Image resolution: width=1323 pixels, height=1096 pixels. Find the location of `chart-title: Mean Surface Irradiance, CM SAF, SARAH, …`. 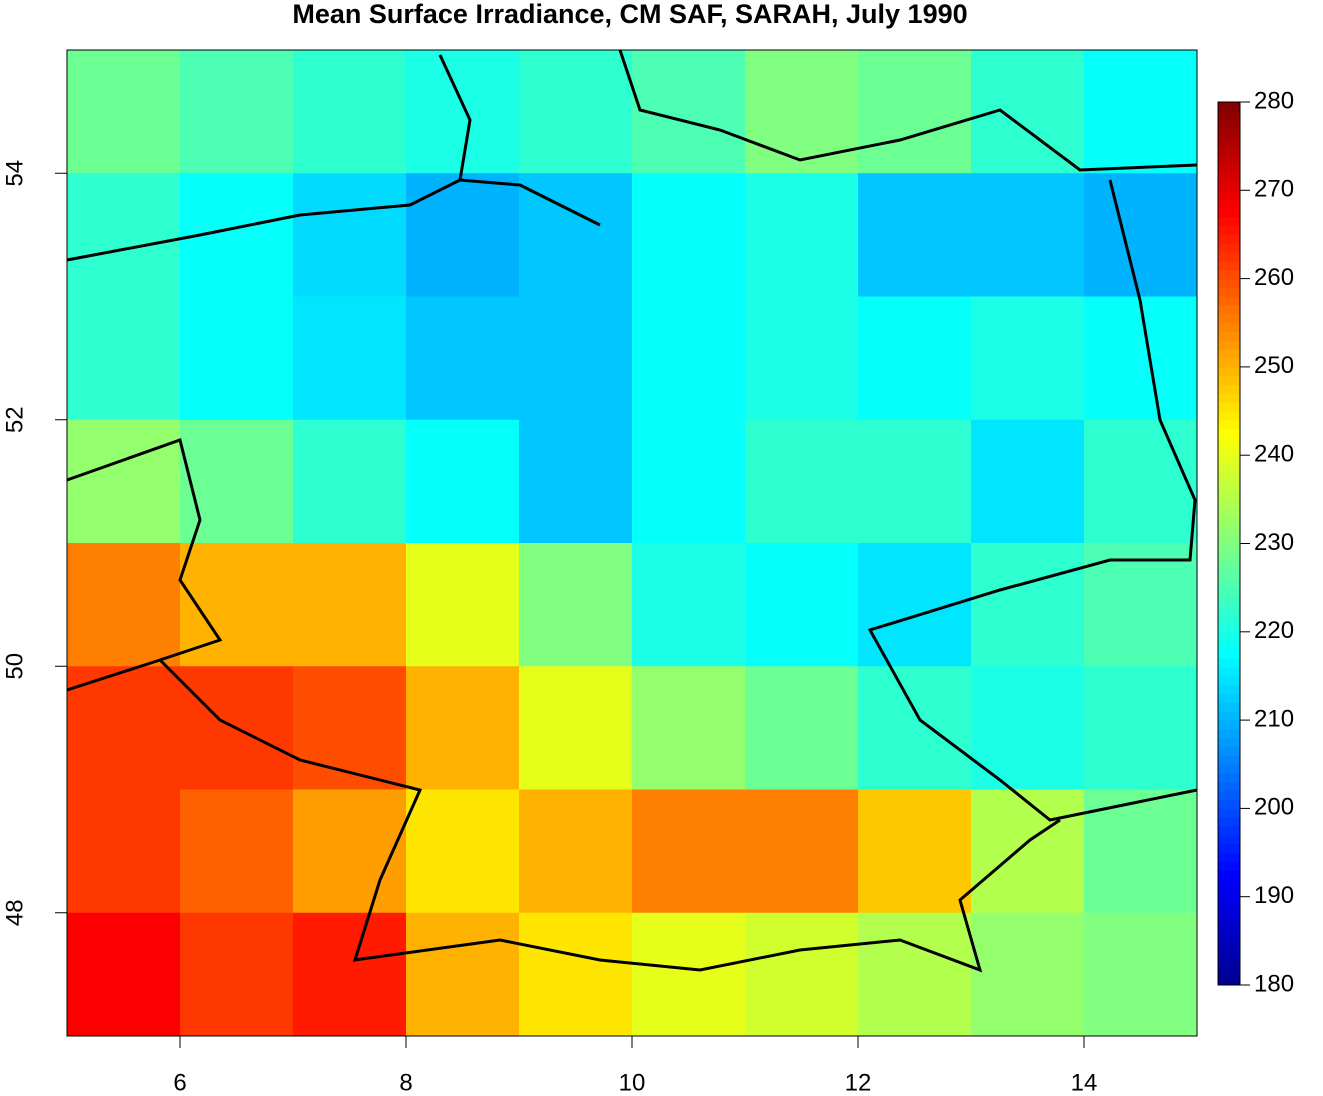

chart-title: Mean Surface Irradiance, CM SAF, SARAH, … is located at coordinates (629, 14).